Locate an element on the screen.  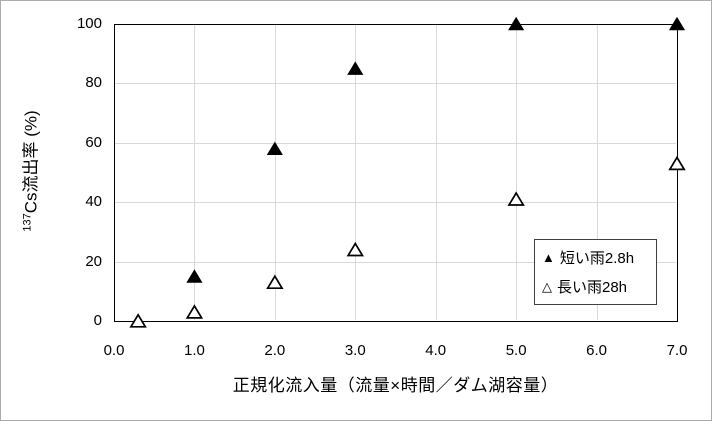
legend-item-long-rain: △ 長い雨28h is located at coordinates (599, 286).